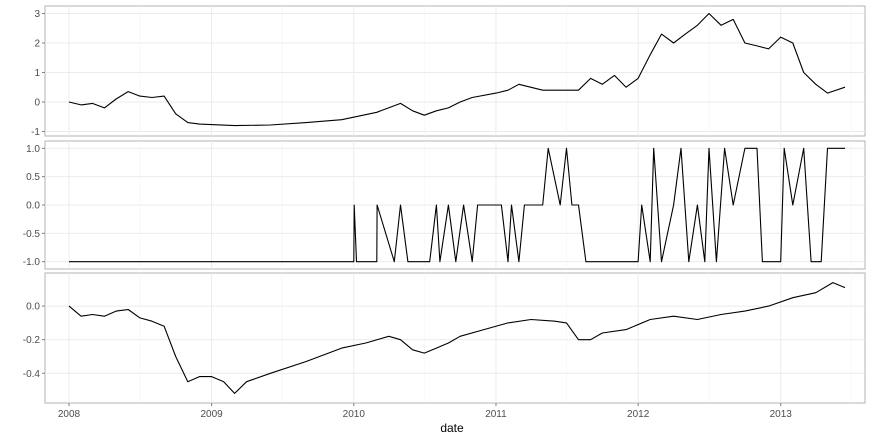  What do you see at coordinates (425, 411) in the screenshot?
I see `x-axis: 2008 2009 2010 2011 2012 2013` at bounding box center [425, 411].